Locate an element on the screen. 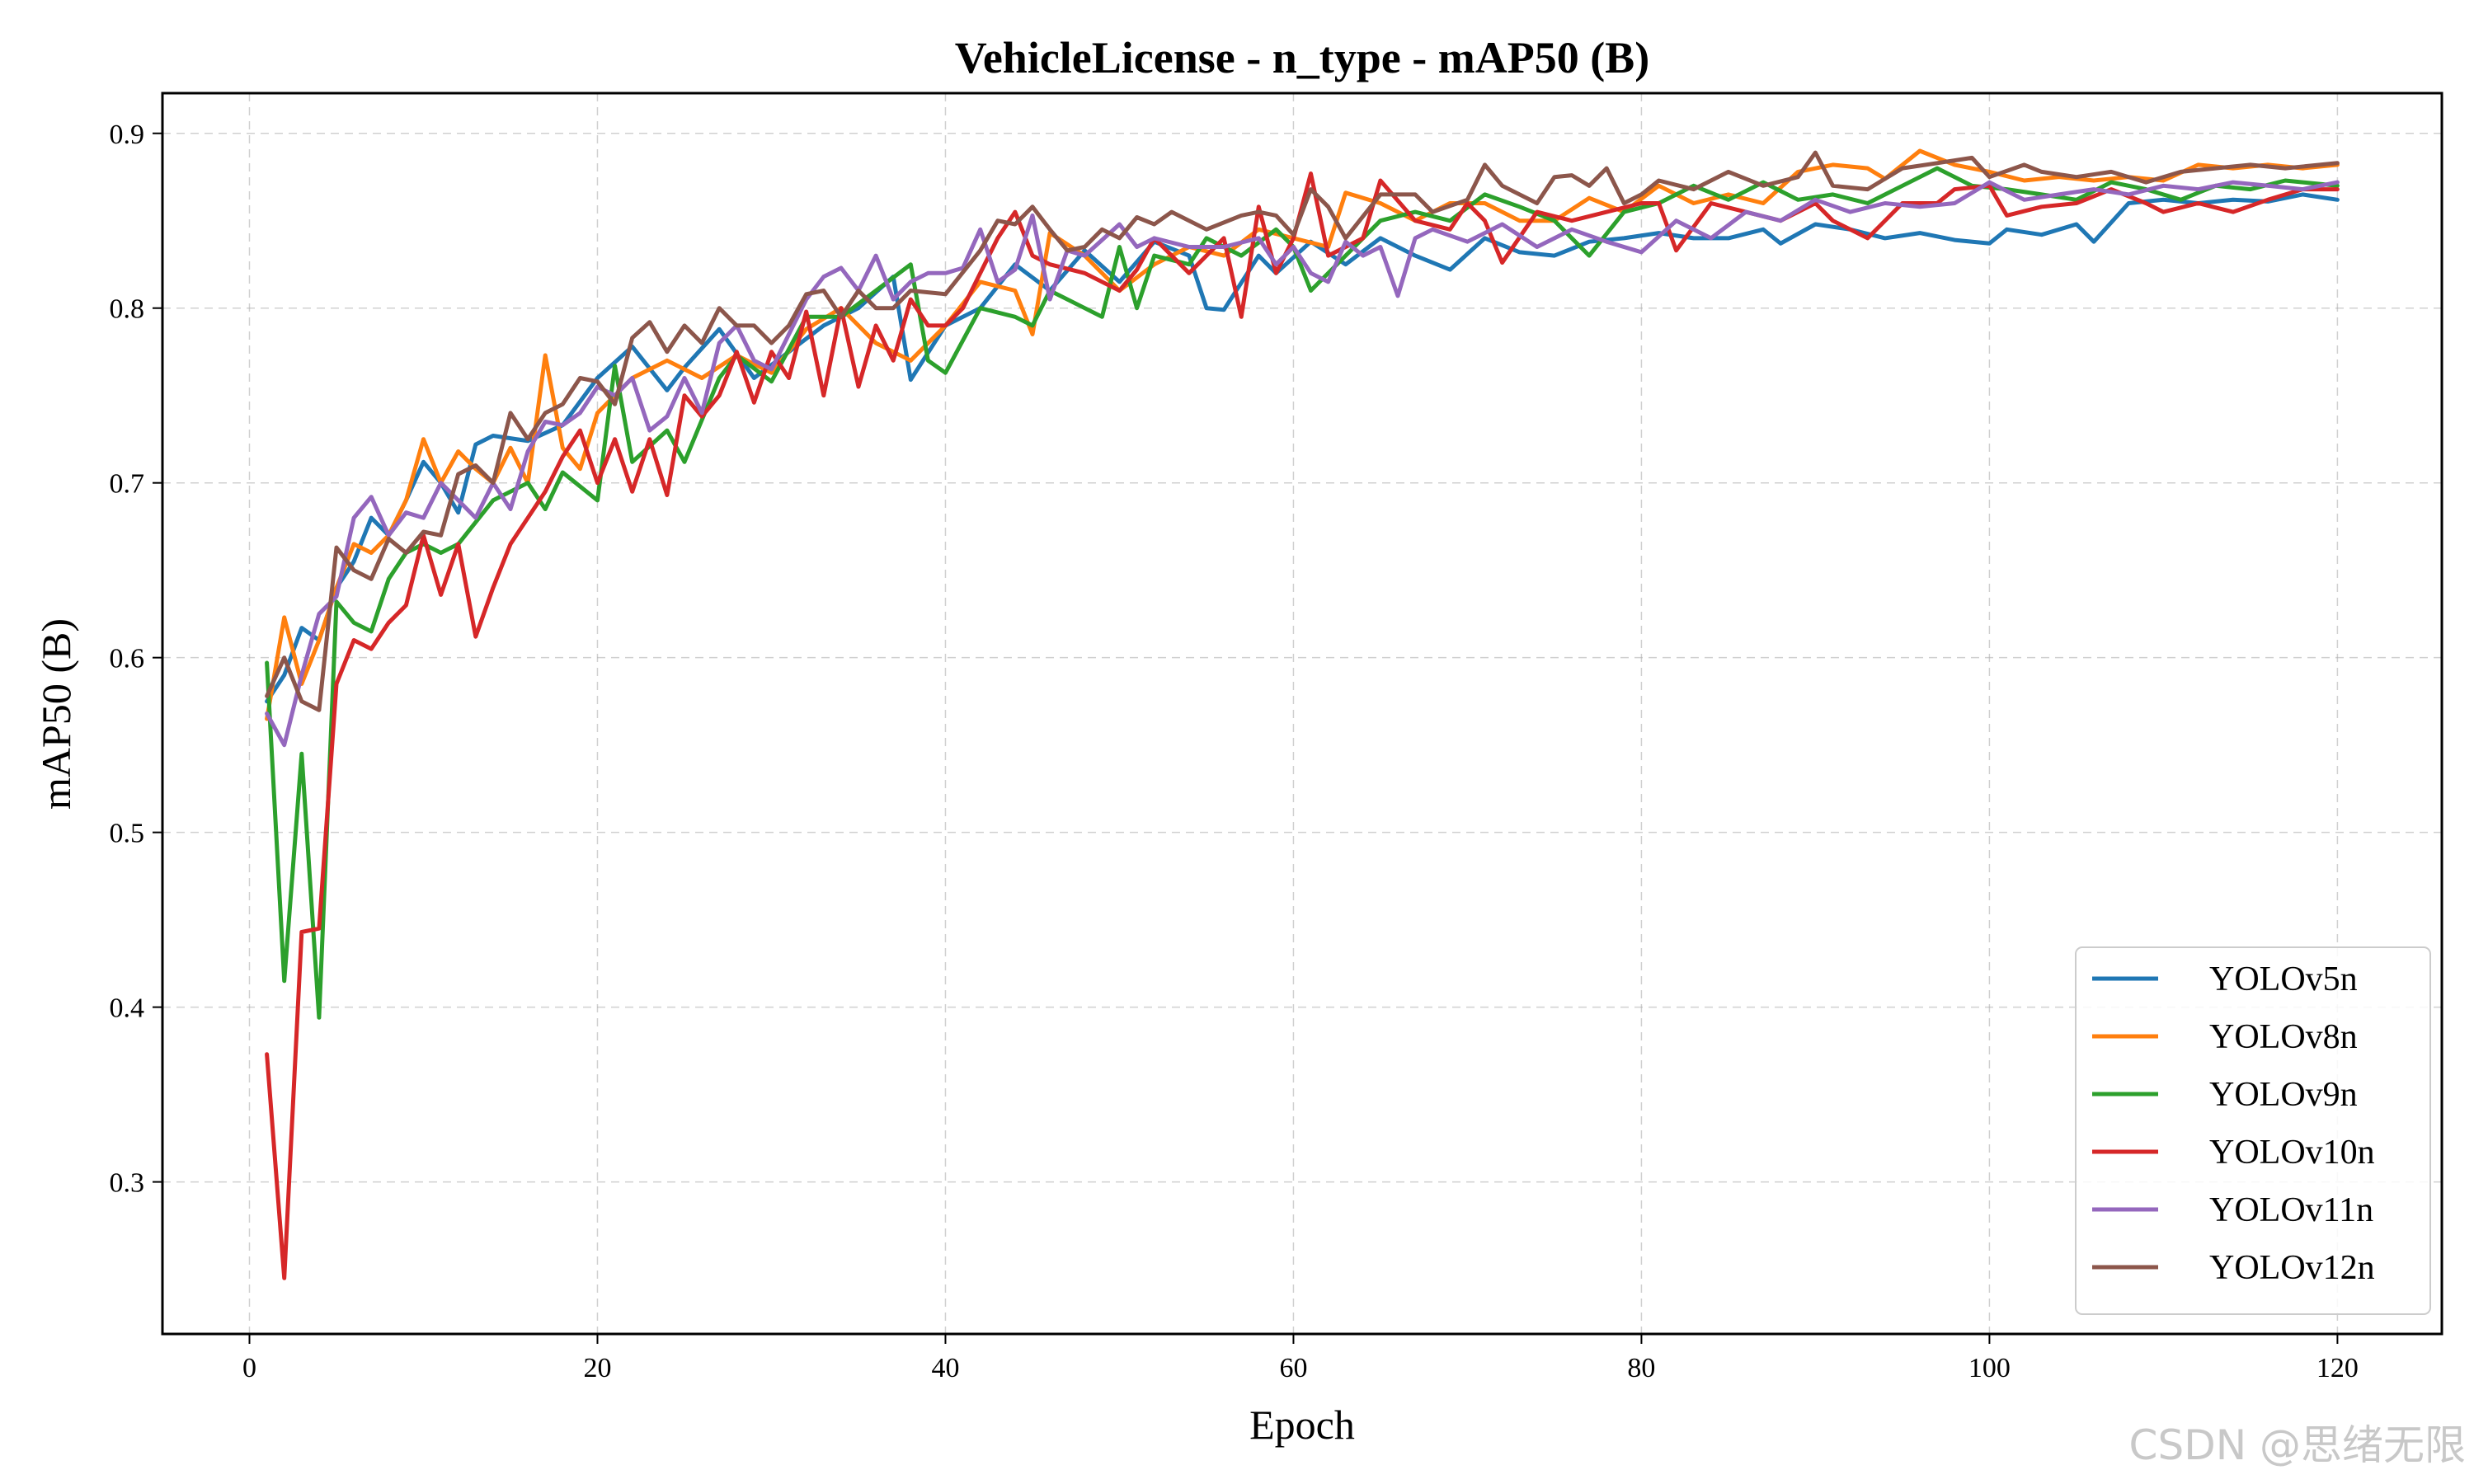 The width and height of the screenshot is (2474, 1484). y-tick-label: 0.9 is located at coordinates (127, 135).